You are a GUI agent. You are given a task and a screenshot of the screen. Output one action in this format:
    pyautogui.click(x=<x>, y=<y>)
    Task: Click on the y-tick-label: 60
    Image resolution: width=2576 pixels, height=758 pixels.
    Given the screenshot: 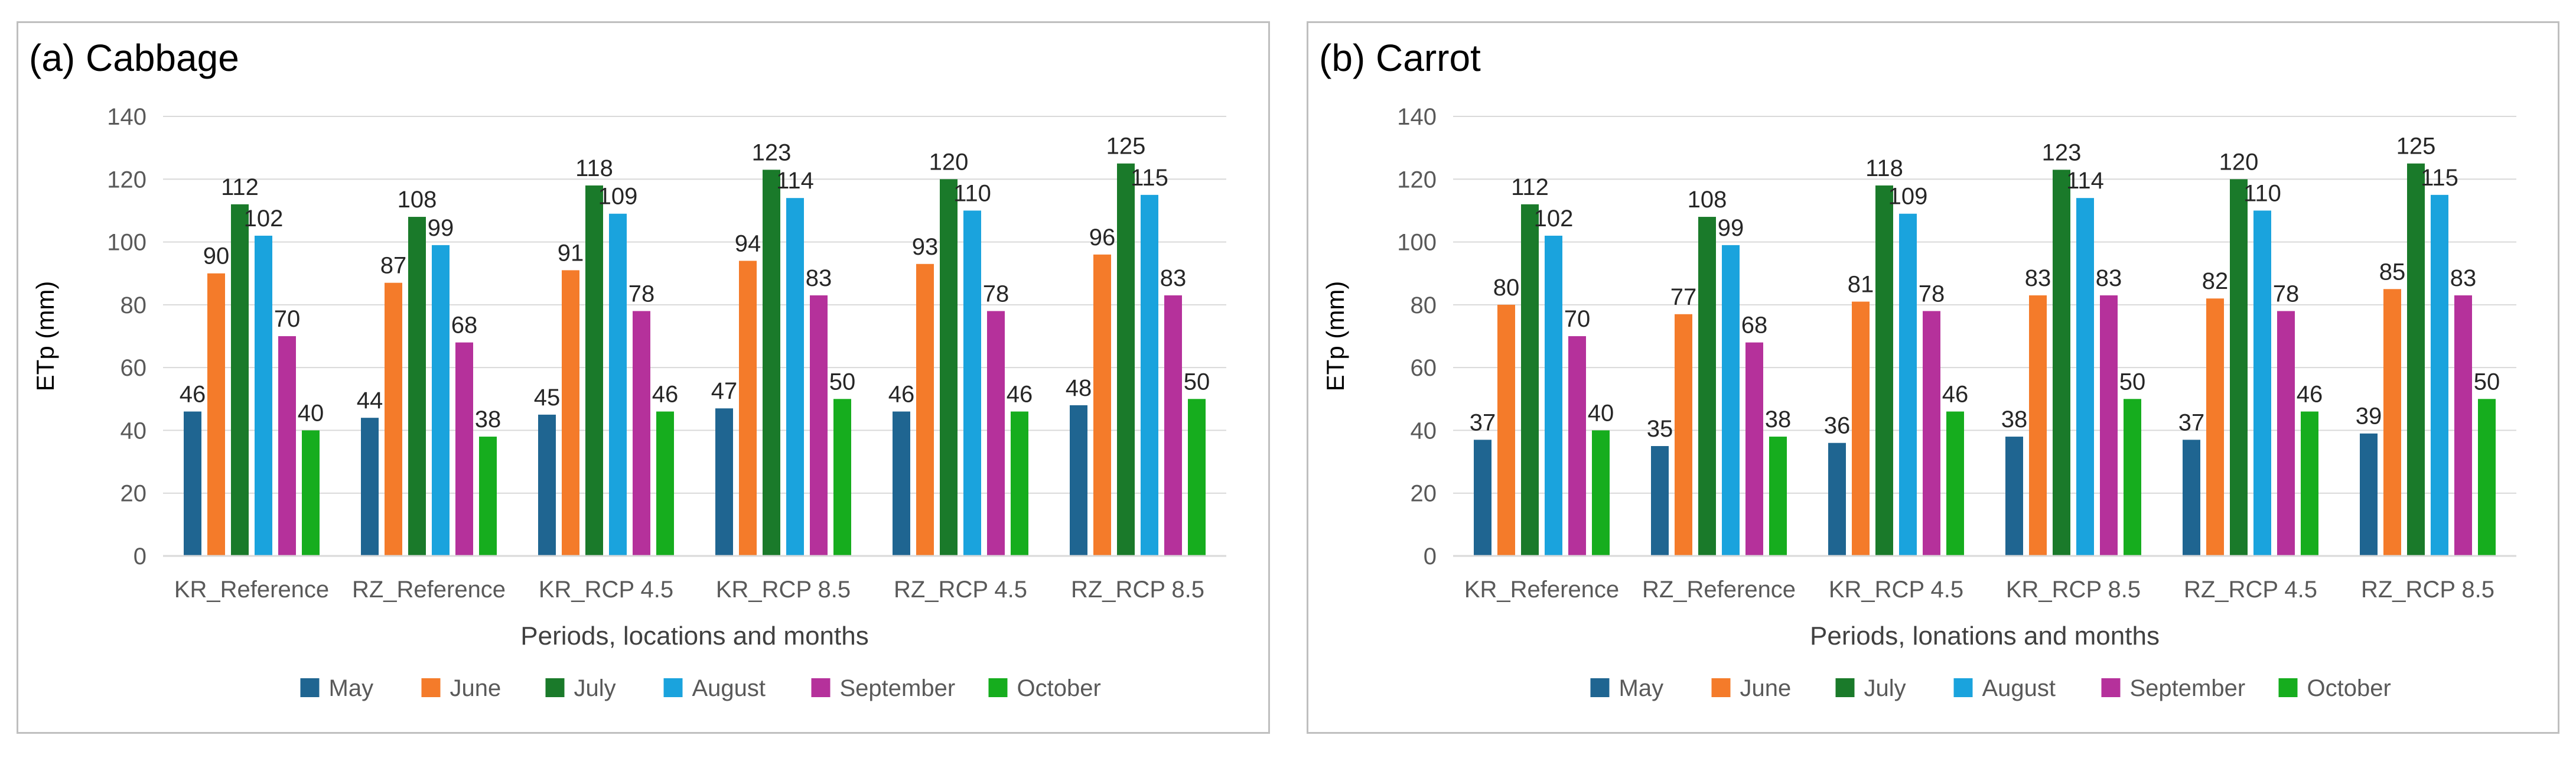 What is the action you would take?
    pyautogui.click(x=1424, y=368)
    